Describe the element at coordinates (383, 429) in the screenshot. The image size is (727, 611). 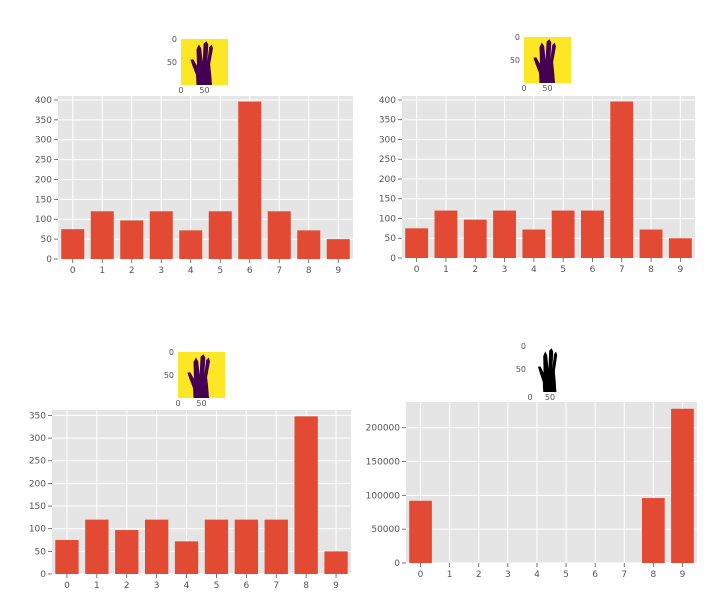
I see `y-tick-label: 200000` at that location.